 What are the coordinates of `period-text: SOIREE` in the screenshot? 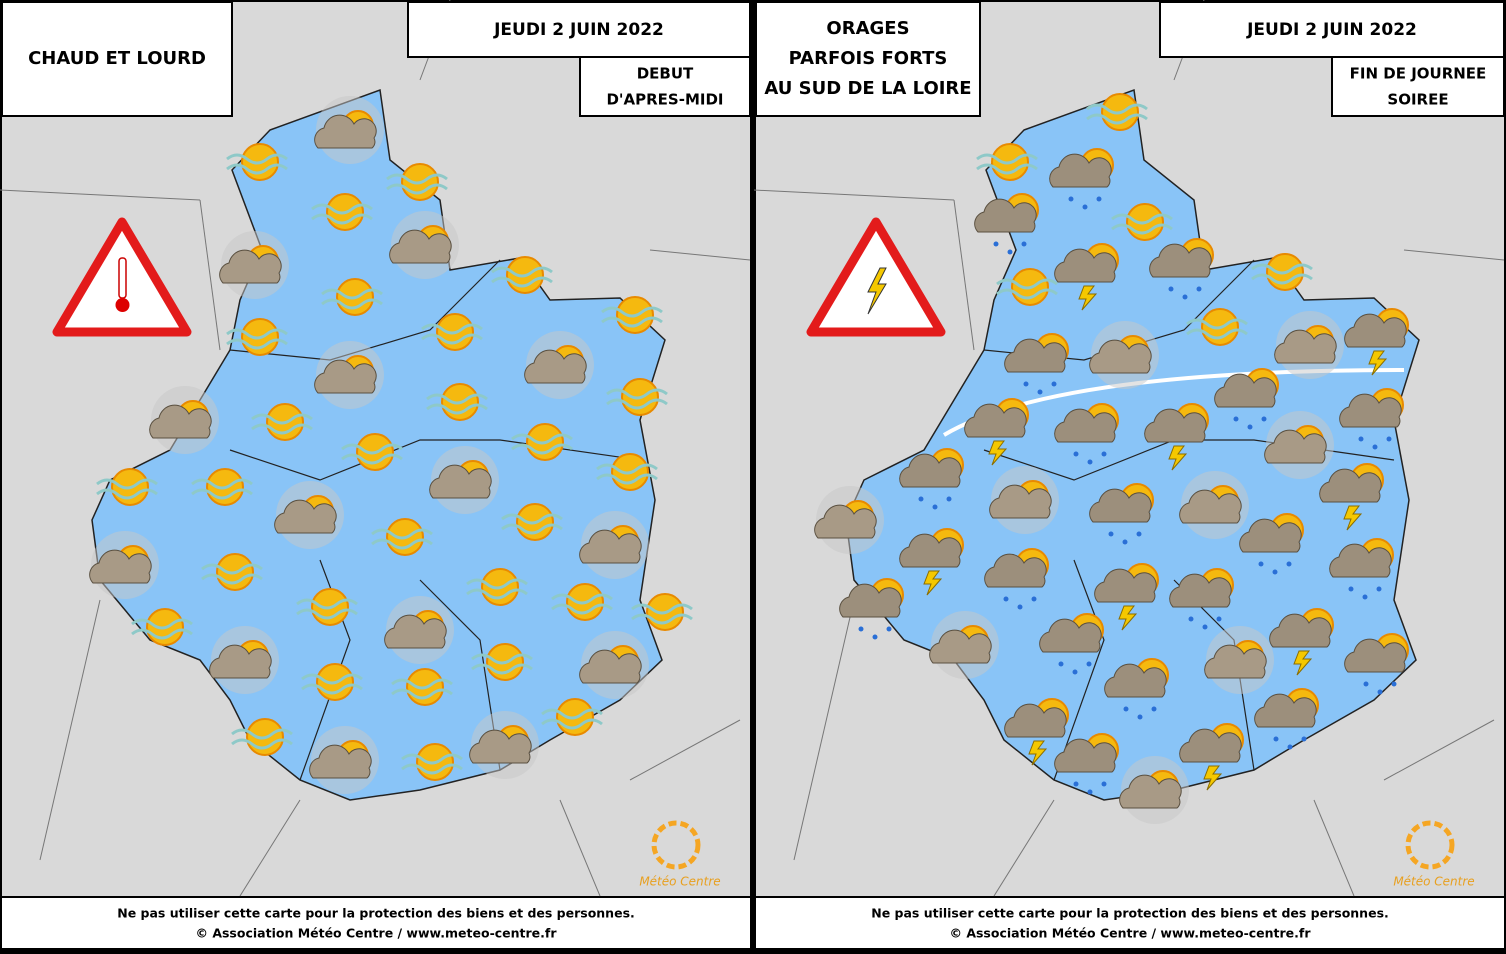 It's located at (1417, 100).